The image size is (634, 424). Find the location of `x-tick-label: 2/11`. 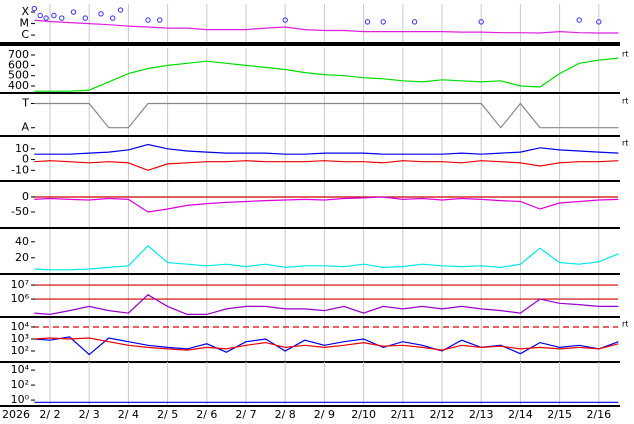

x-tick-label: 2/11 is located at coordinates (402, 414).